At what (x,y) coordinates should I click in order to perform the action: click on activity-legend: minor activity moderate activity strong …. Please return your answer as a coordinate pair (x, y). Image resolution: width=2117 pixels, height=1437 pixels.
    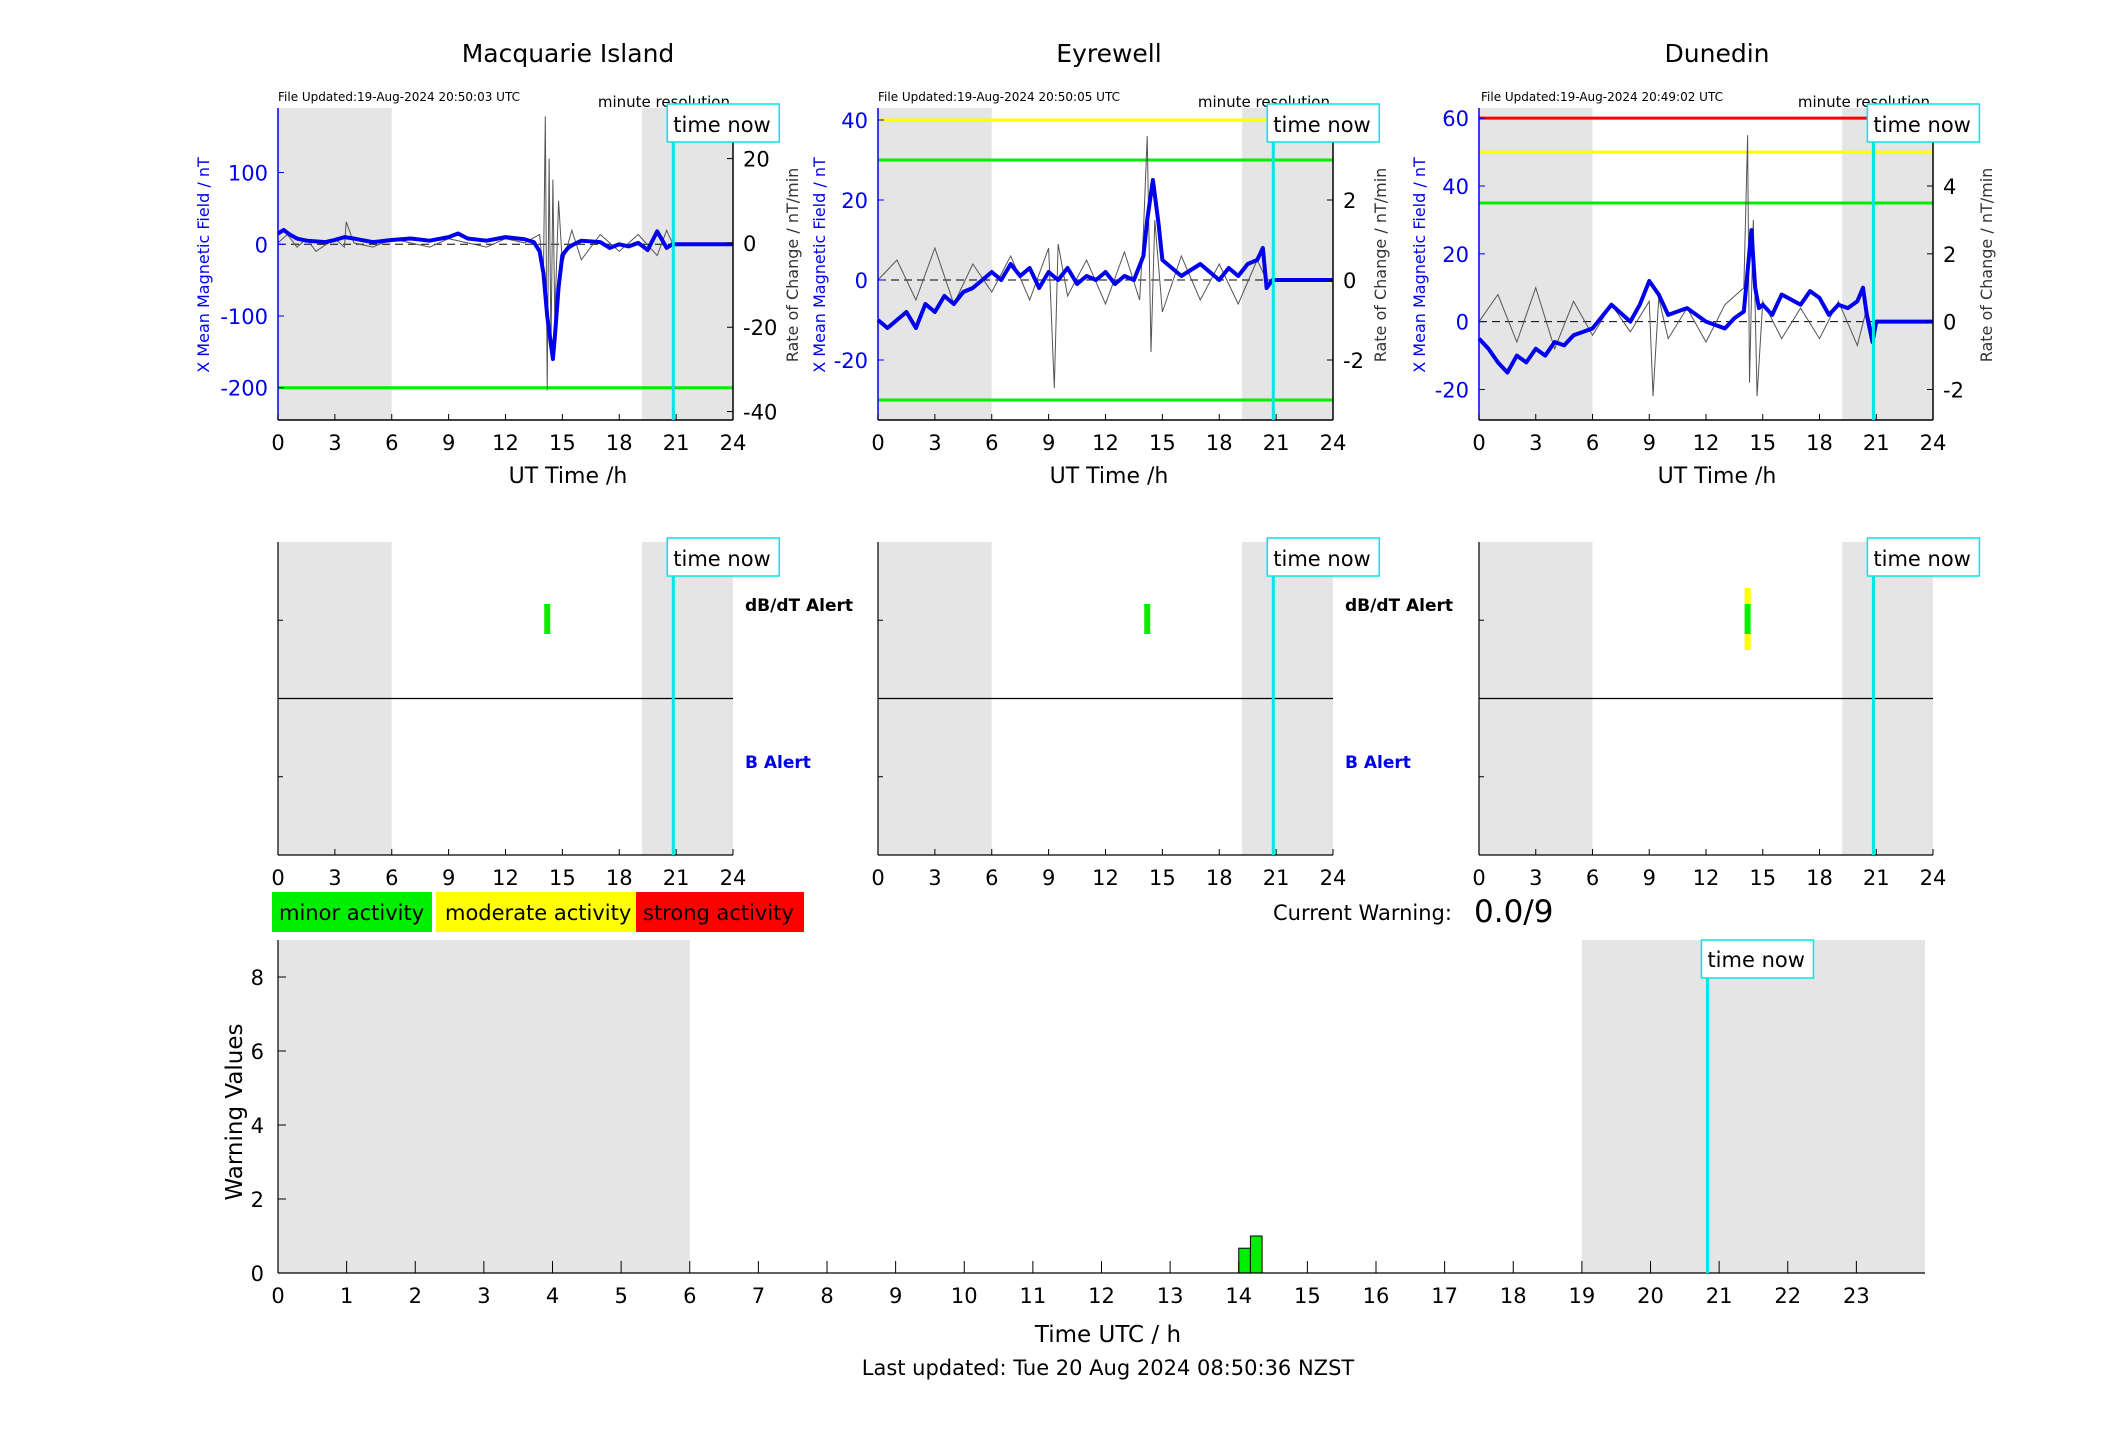
    Looking at the image, I should click on (538, 912).